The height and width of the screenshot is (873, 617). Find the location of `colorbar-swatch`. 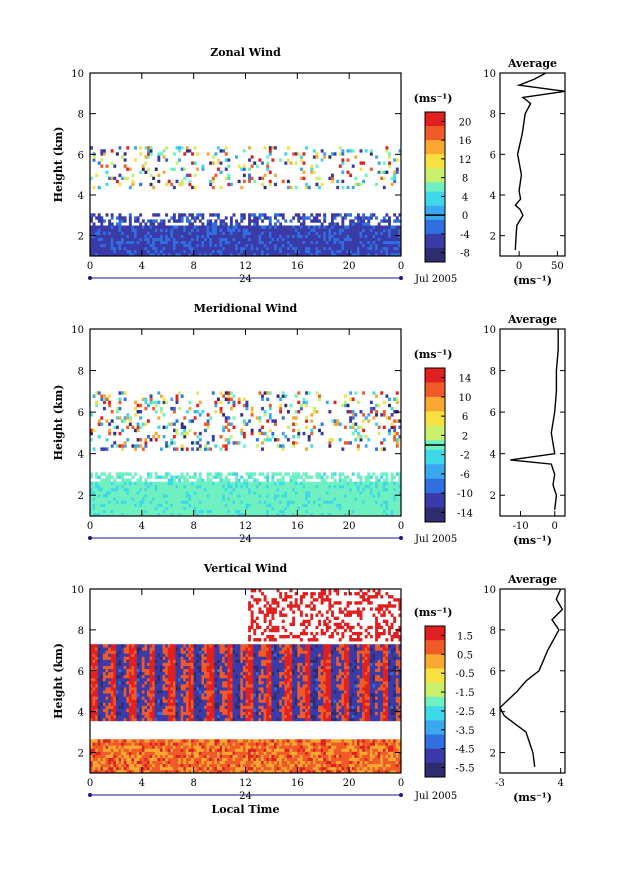

colorbar-swatch is located at coordinates (435, 395).